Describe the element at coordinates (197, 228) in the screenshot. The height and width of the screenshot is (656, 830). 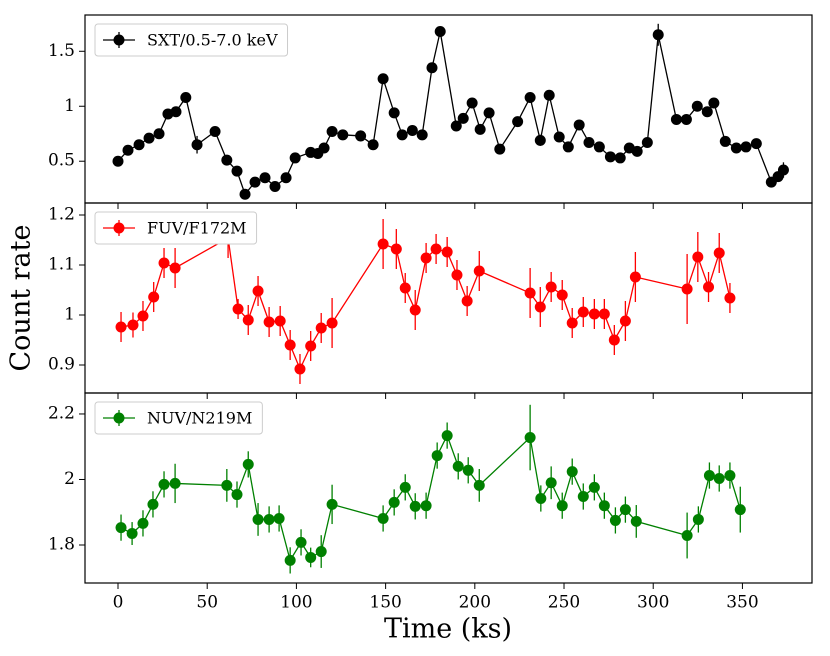
I see `legend-label: FUV/F172M` at that location.